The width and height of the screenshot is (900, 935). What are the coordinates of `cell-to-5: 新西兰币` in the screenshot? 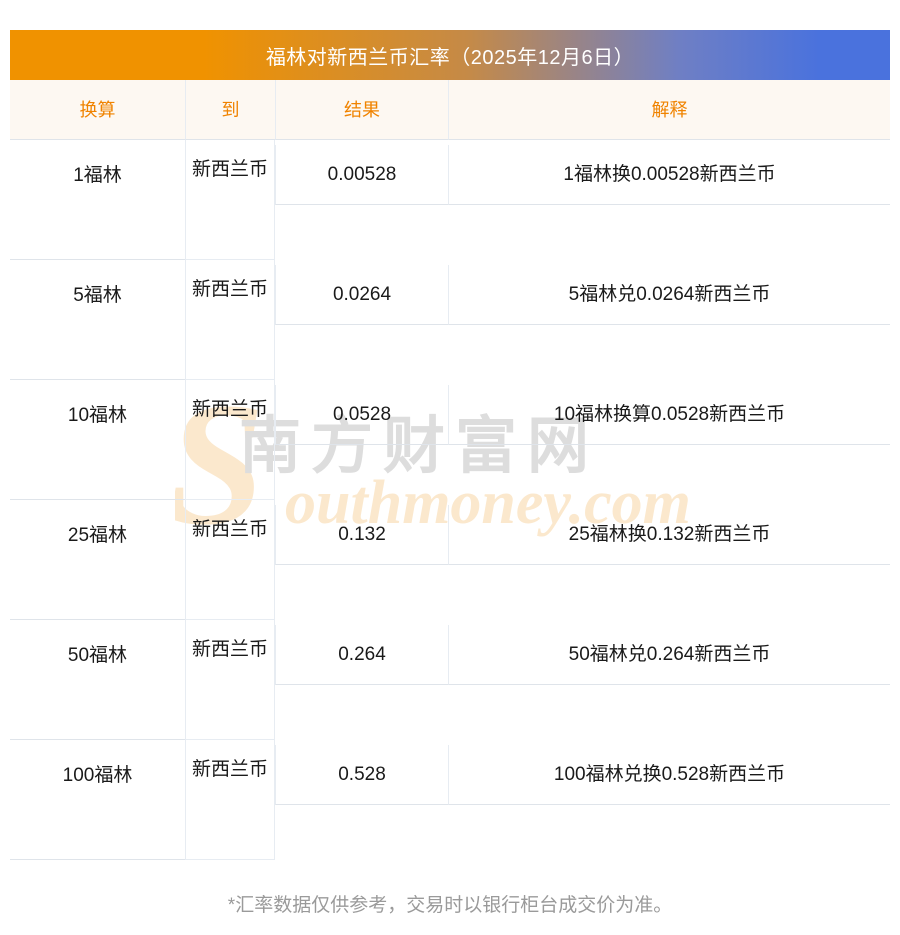 It's located at (230, 680).